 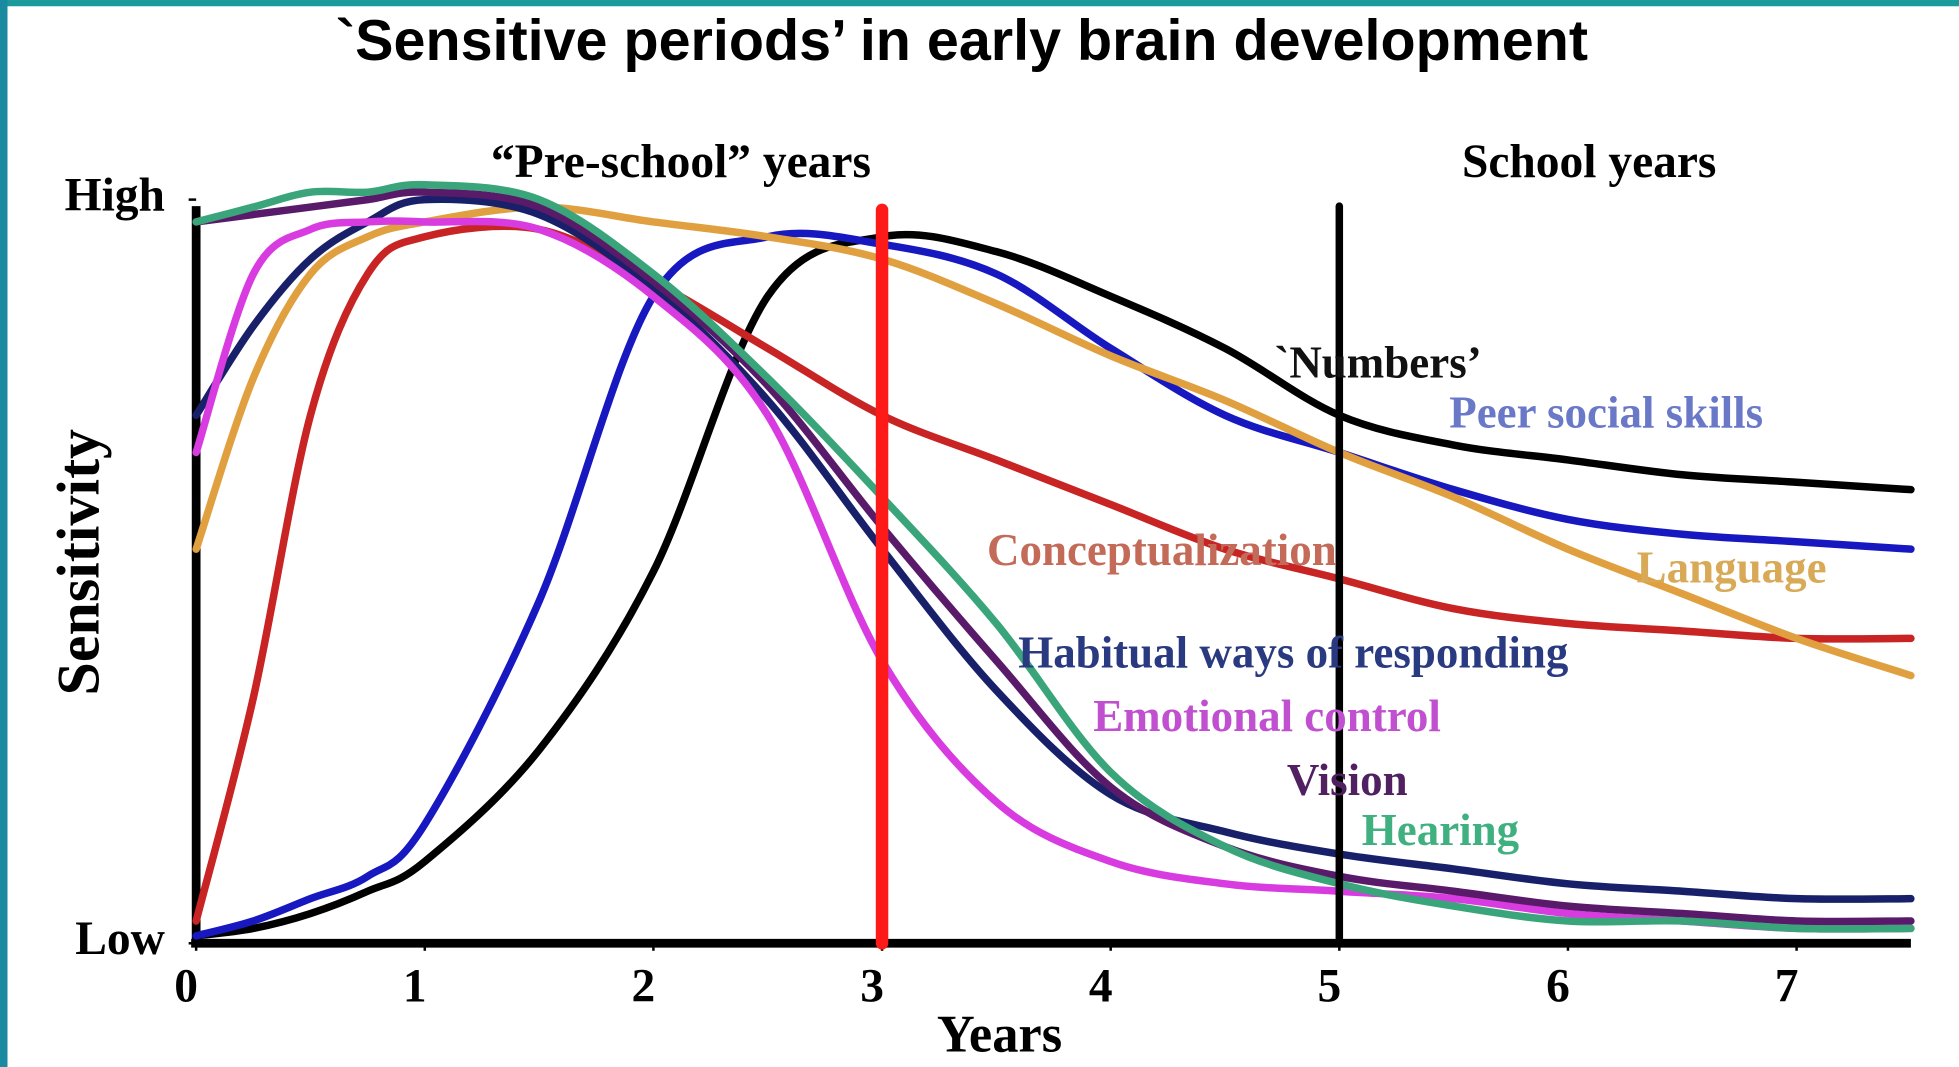 What do you see at coordinates (415, 987) in the screenshot?
I see `x-tick-label: 1` at bounding box center [415, 987].